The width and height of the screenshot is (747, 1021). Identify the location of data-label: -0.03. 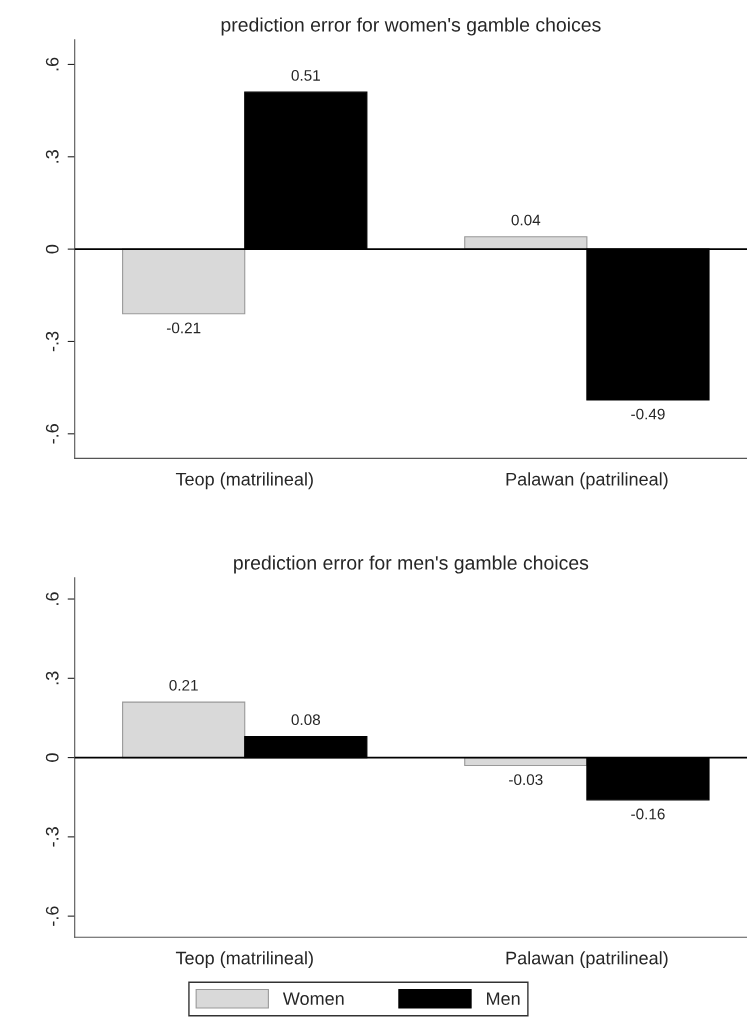
(526, 780).